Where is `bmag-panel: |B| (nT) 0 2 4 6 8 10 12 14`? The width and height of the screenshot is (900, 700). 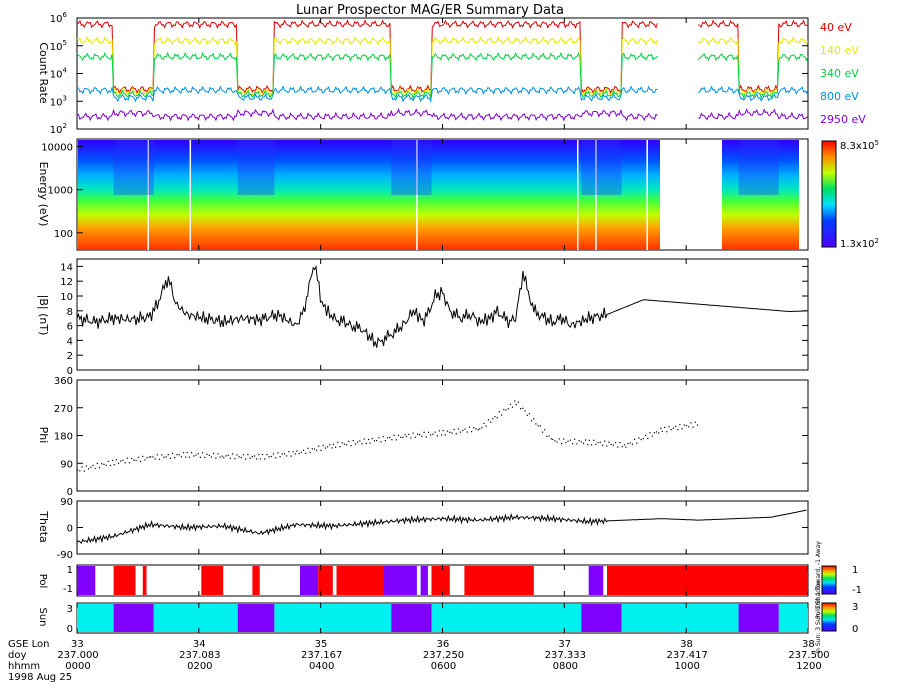 bmag-panel: |B| (nT) 0 2 4 6 8 10 12 14 is located at coordinates (422, 319).